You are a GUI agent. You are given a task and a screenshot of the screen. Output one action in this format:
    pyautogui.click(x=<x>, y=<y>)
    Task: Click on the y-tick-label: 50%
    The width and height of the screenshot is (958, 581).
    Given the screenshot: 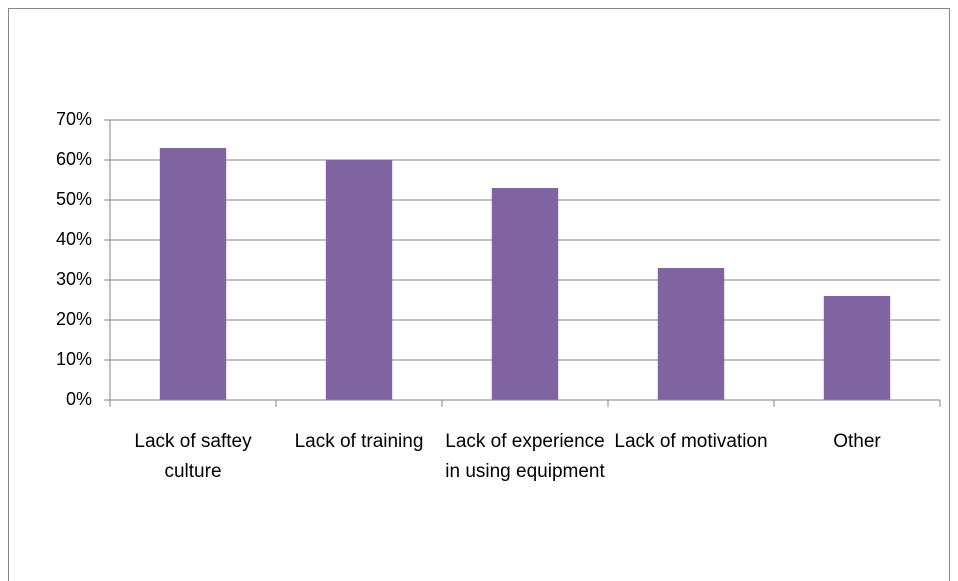 What is the action you would take?
    pyautogui.click(x=74, y=199)
    